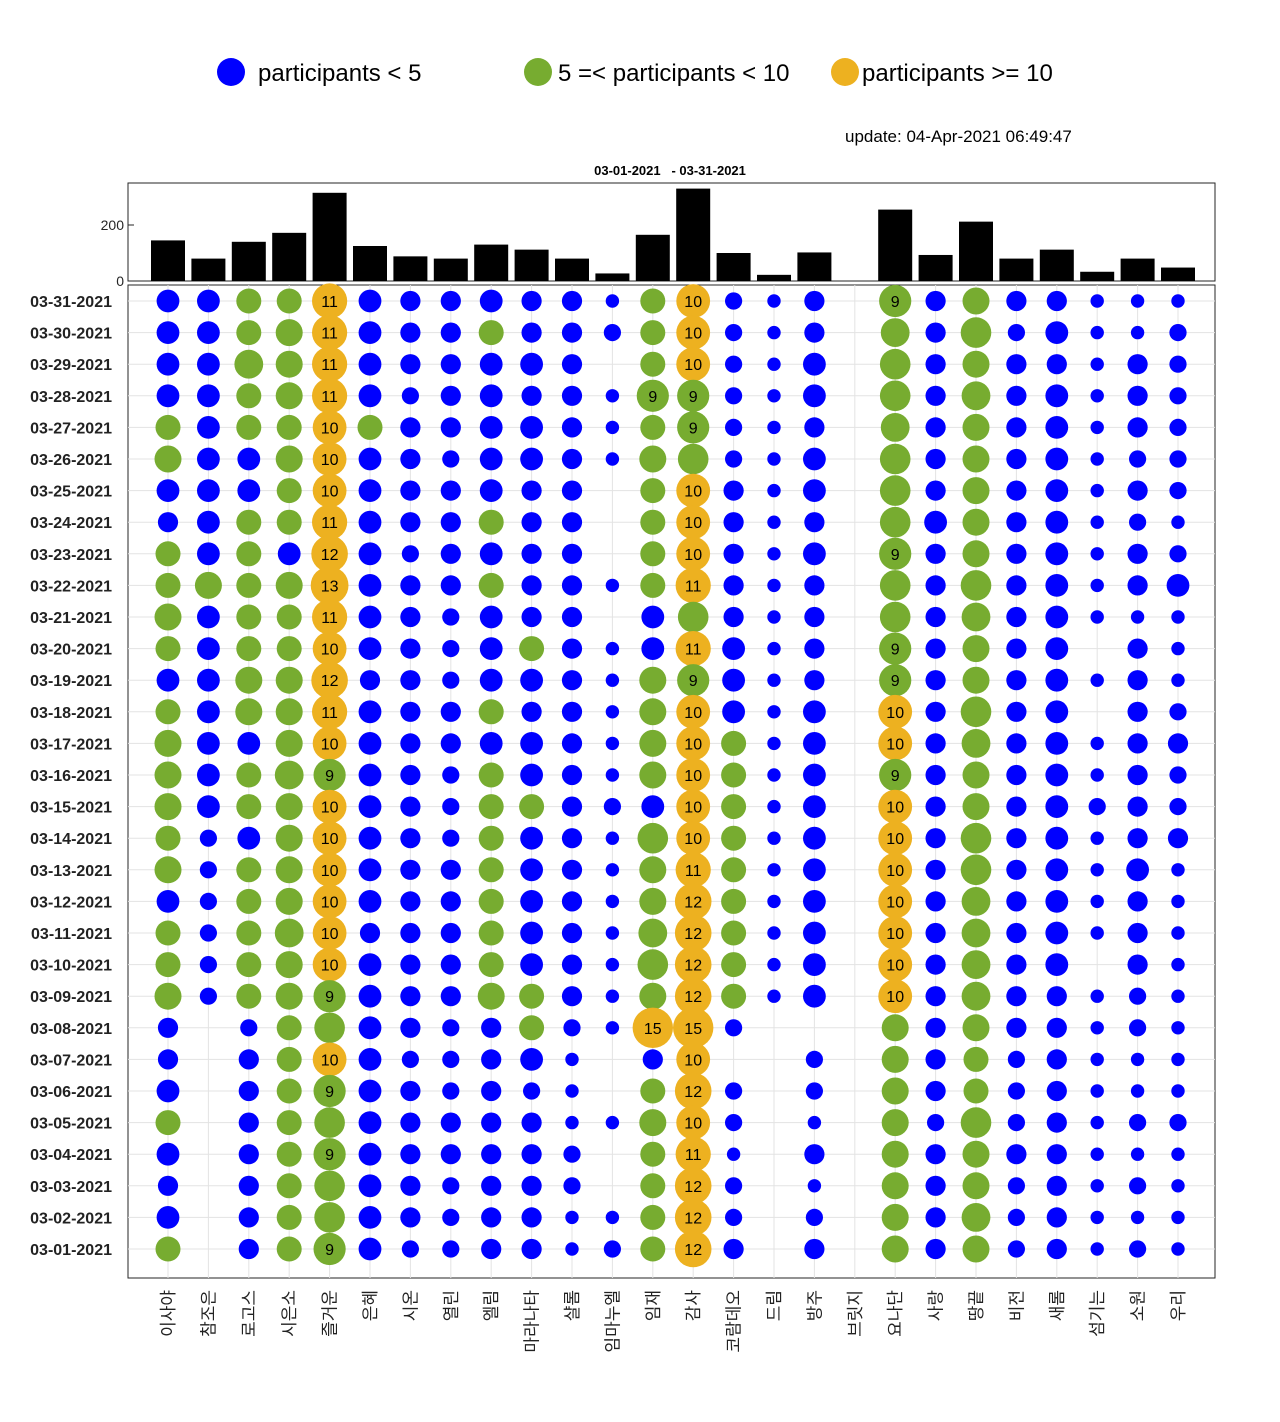  What do you see at coordinates (71, 1124) in the screenshot?
I see `date-label: 03-05-2021` at bounding box center [71, 1124].